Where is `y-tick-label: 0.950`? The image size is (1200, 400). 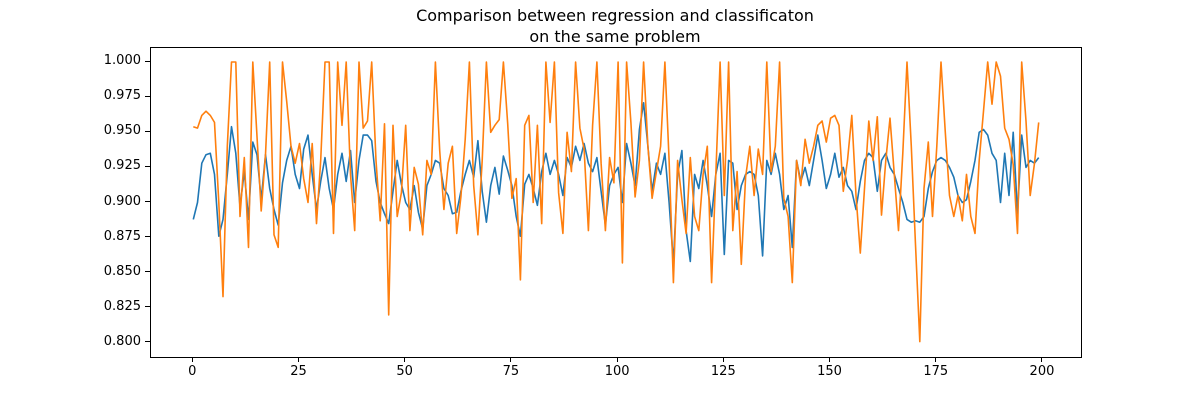 y-tick-label: 0.950 is located at coordinates (122, 131).